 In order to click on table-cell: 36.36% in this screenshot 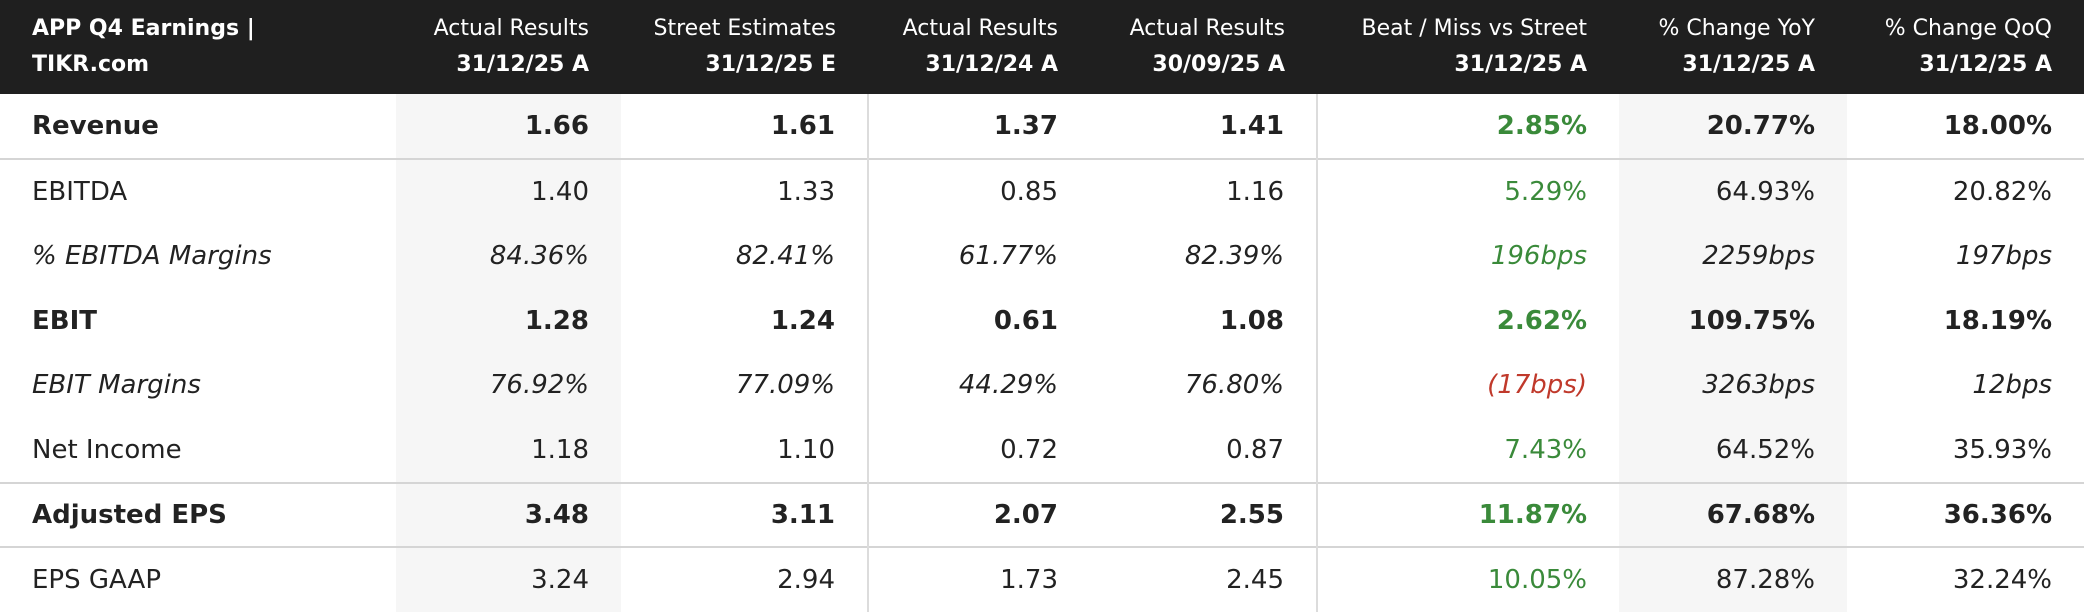, I will do `click(1965, 514)`.